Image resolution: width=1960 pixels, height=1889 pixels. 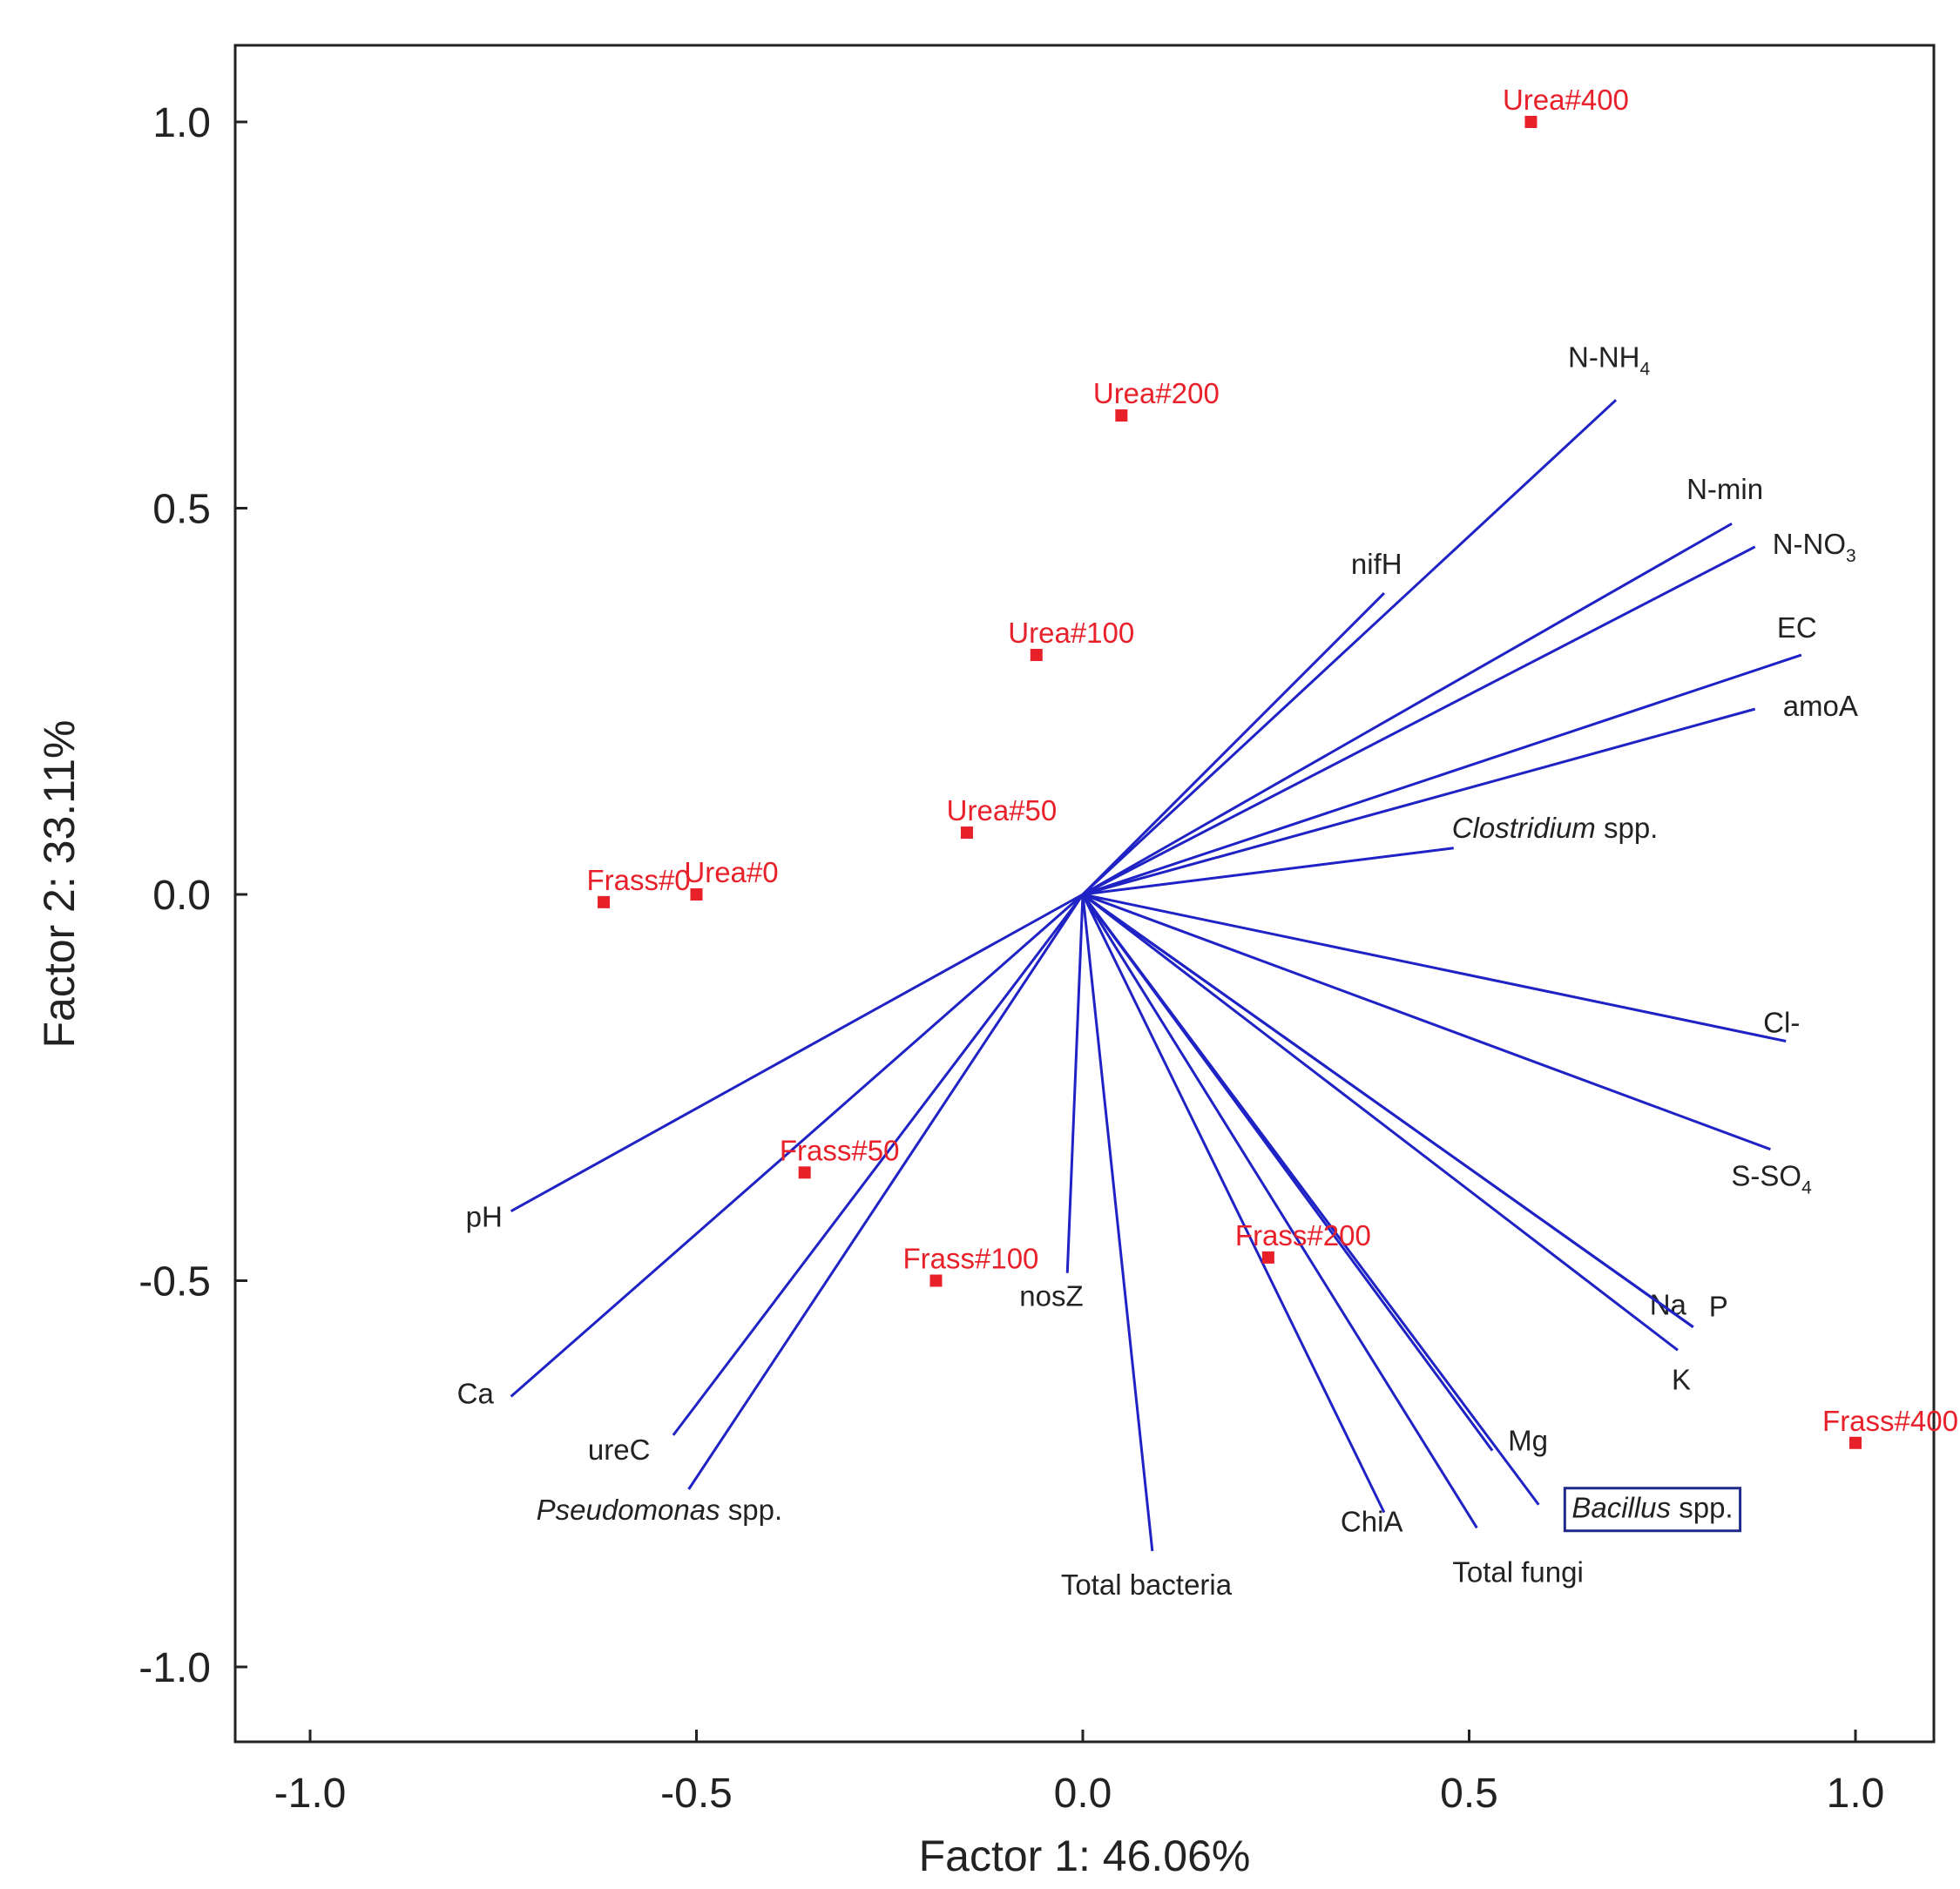 I want to click on point-label-frass-0: Frass#0, so click(x=638, y=880).